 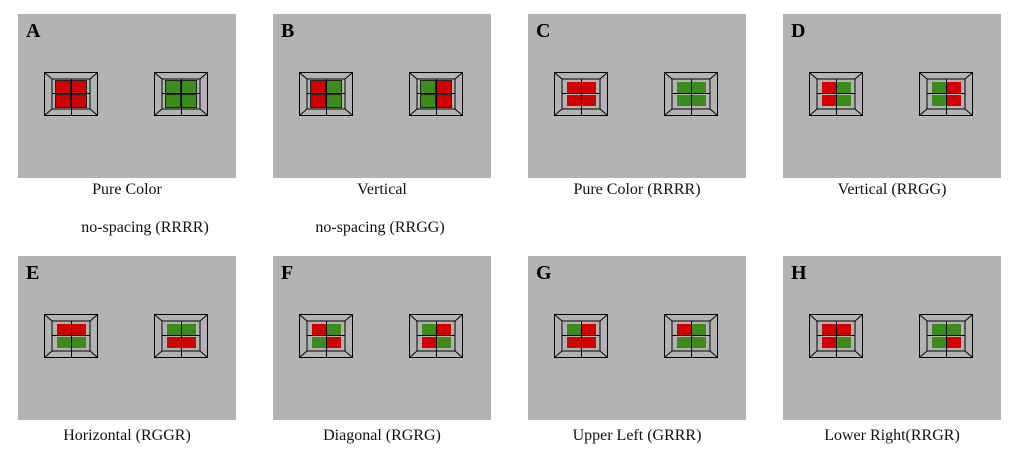 What do you see at coordinates (382, 435) in the screenshot?
I see `panel-caption: Diagonal (RGRG)` at bounding box center [382, 435].